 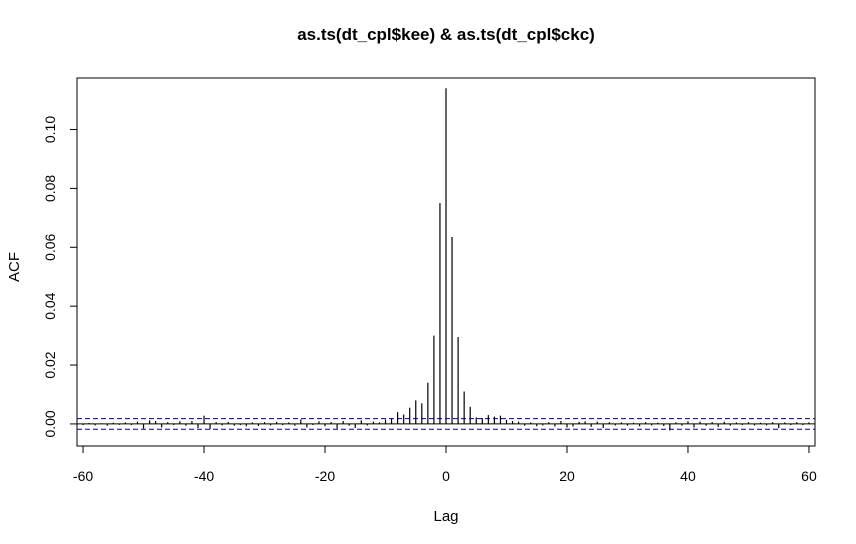 I want to click on y-tick-label: 0.00, so click(x=50, y=423).